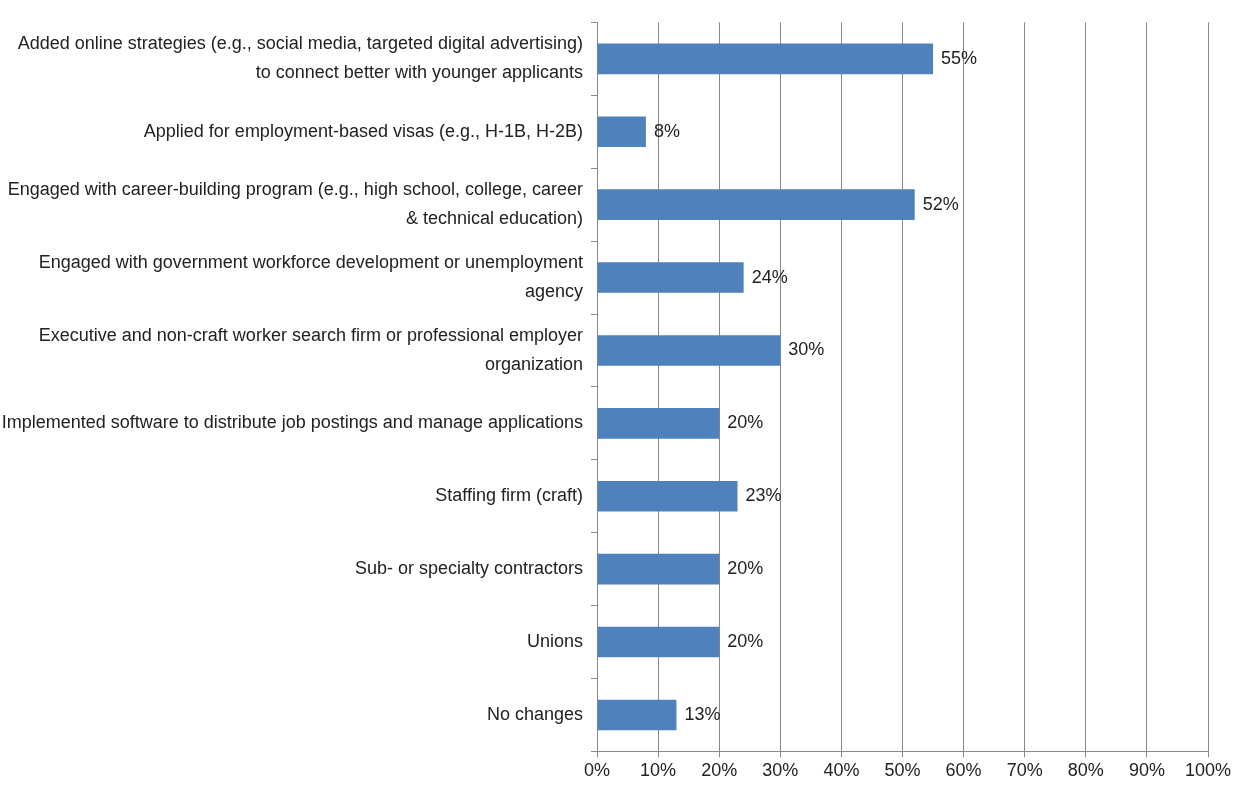 The image size is (1238, 793). I want to click on y-tick-label: Engaged with government workforce development or unemployment agency, so click(310, 276).